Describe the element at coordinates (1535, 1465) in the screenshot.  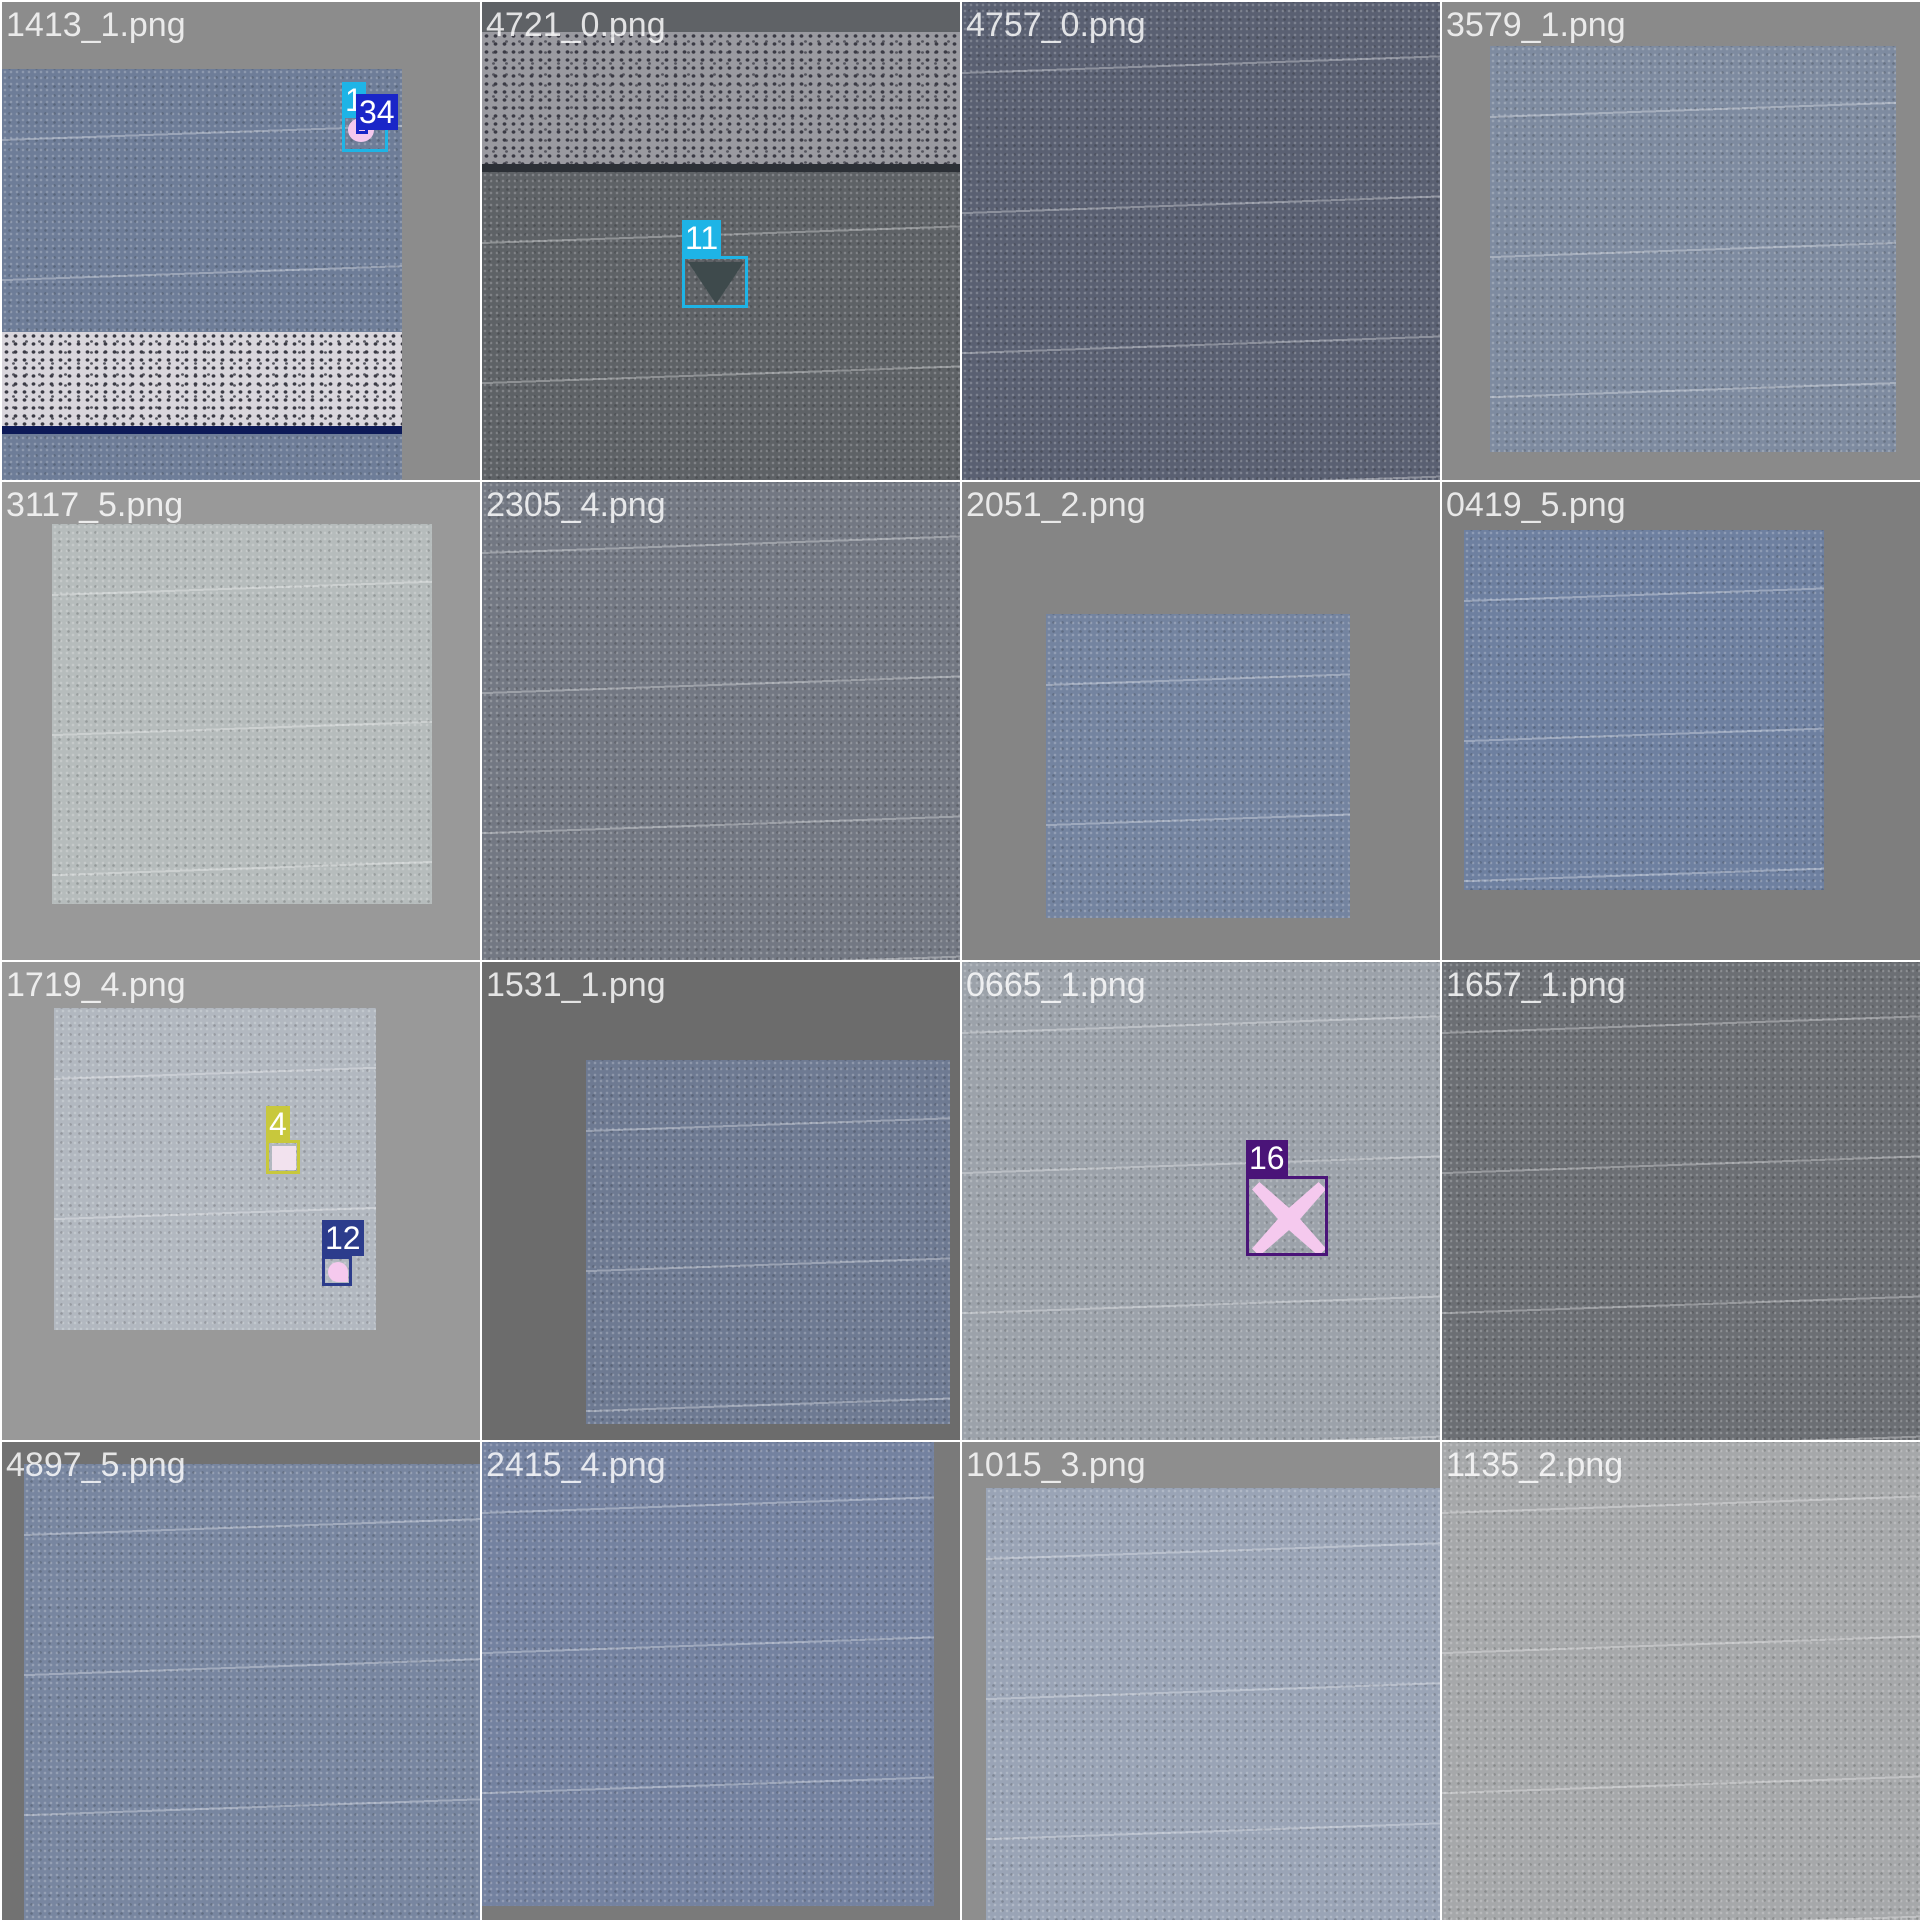
I see `tile-filename: 1135_2.png` at that location.